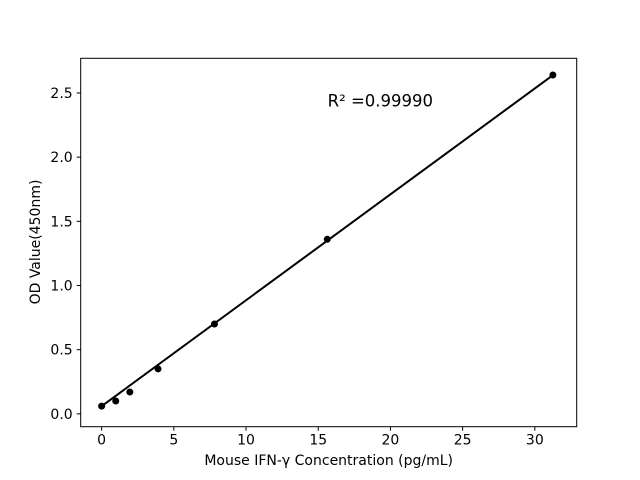 Image resolution: width=640 pixels, height=480 pixels. What do you see at coordinates (391, 441) in the screenshot?
I see `x-tick-label: 20` at bounding box center [391, 441].